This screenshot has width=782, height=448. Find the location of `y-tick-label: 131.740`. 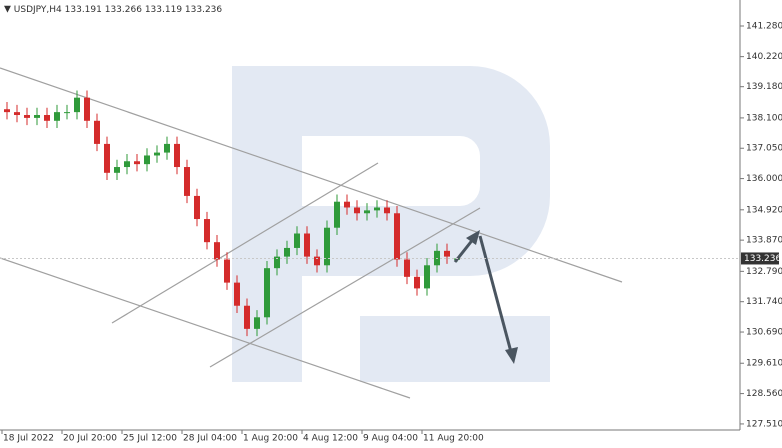

y-tick-label: 131.740 is located at coordinates (764, 302).